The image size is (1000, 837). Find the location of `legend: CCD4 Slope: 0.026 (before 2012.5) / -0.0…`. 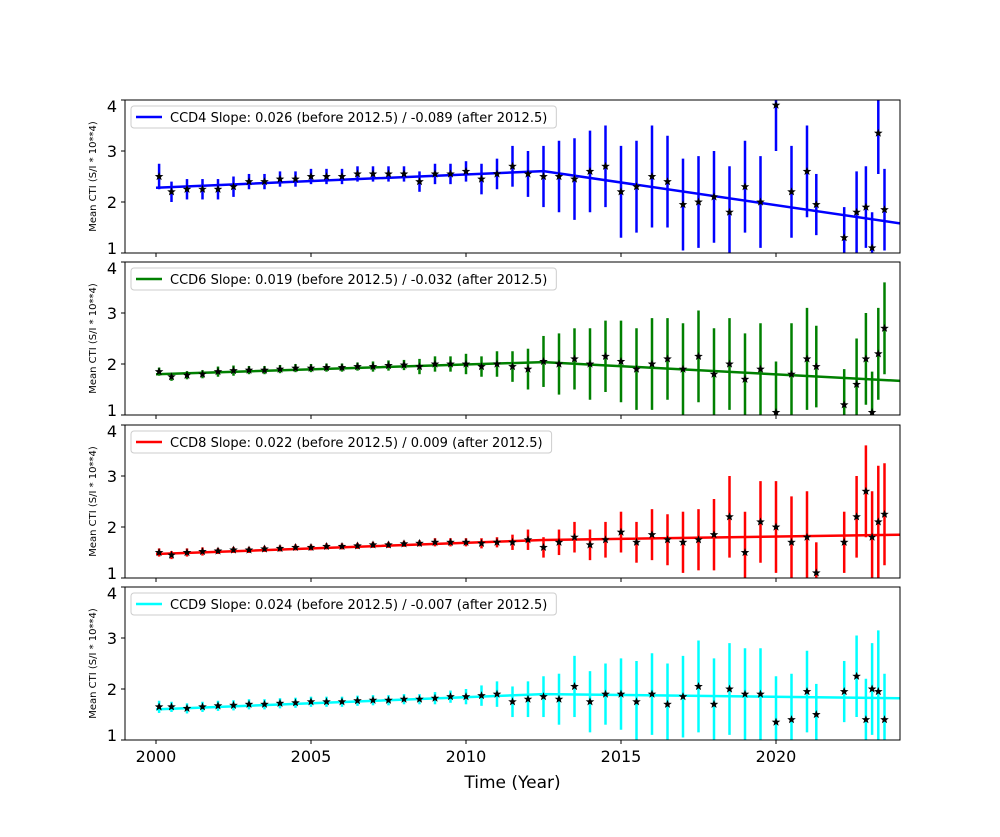

legend: CCD4 Slope: 0.026 (before 2012.5) / -0.0… is located at coordinates (343, 117).